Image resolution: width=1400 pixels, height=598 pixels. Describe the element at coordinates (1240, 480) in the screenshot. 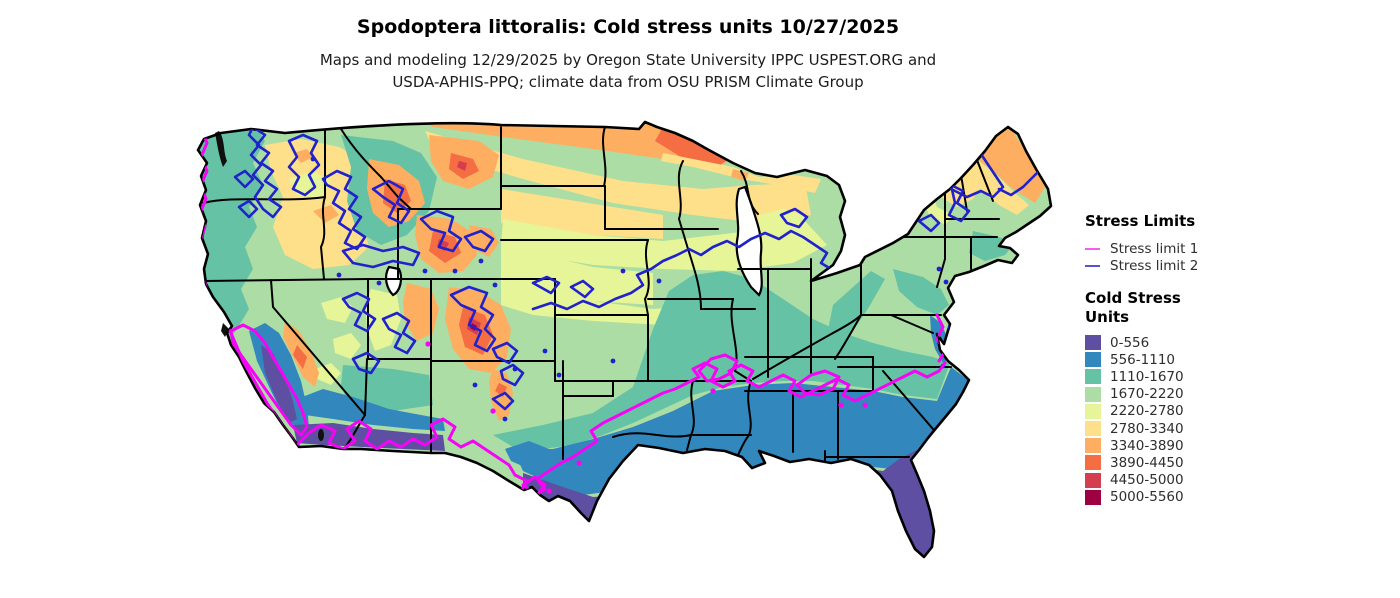

I see `legend-class-row: 4450-5000` at that location.